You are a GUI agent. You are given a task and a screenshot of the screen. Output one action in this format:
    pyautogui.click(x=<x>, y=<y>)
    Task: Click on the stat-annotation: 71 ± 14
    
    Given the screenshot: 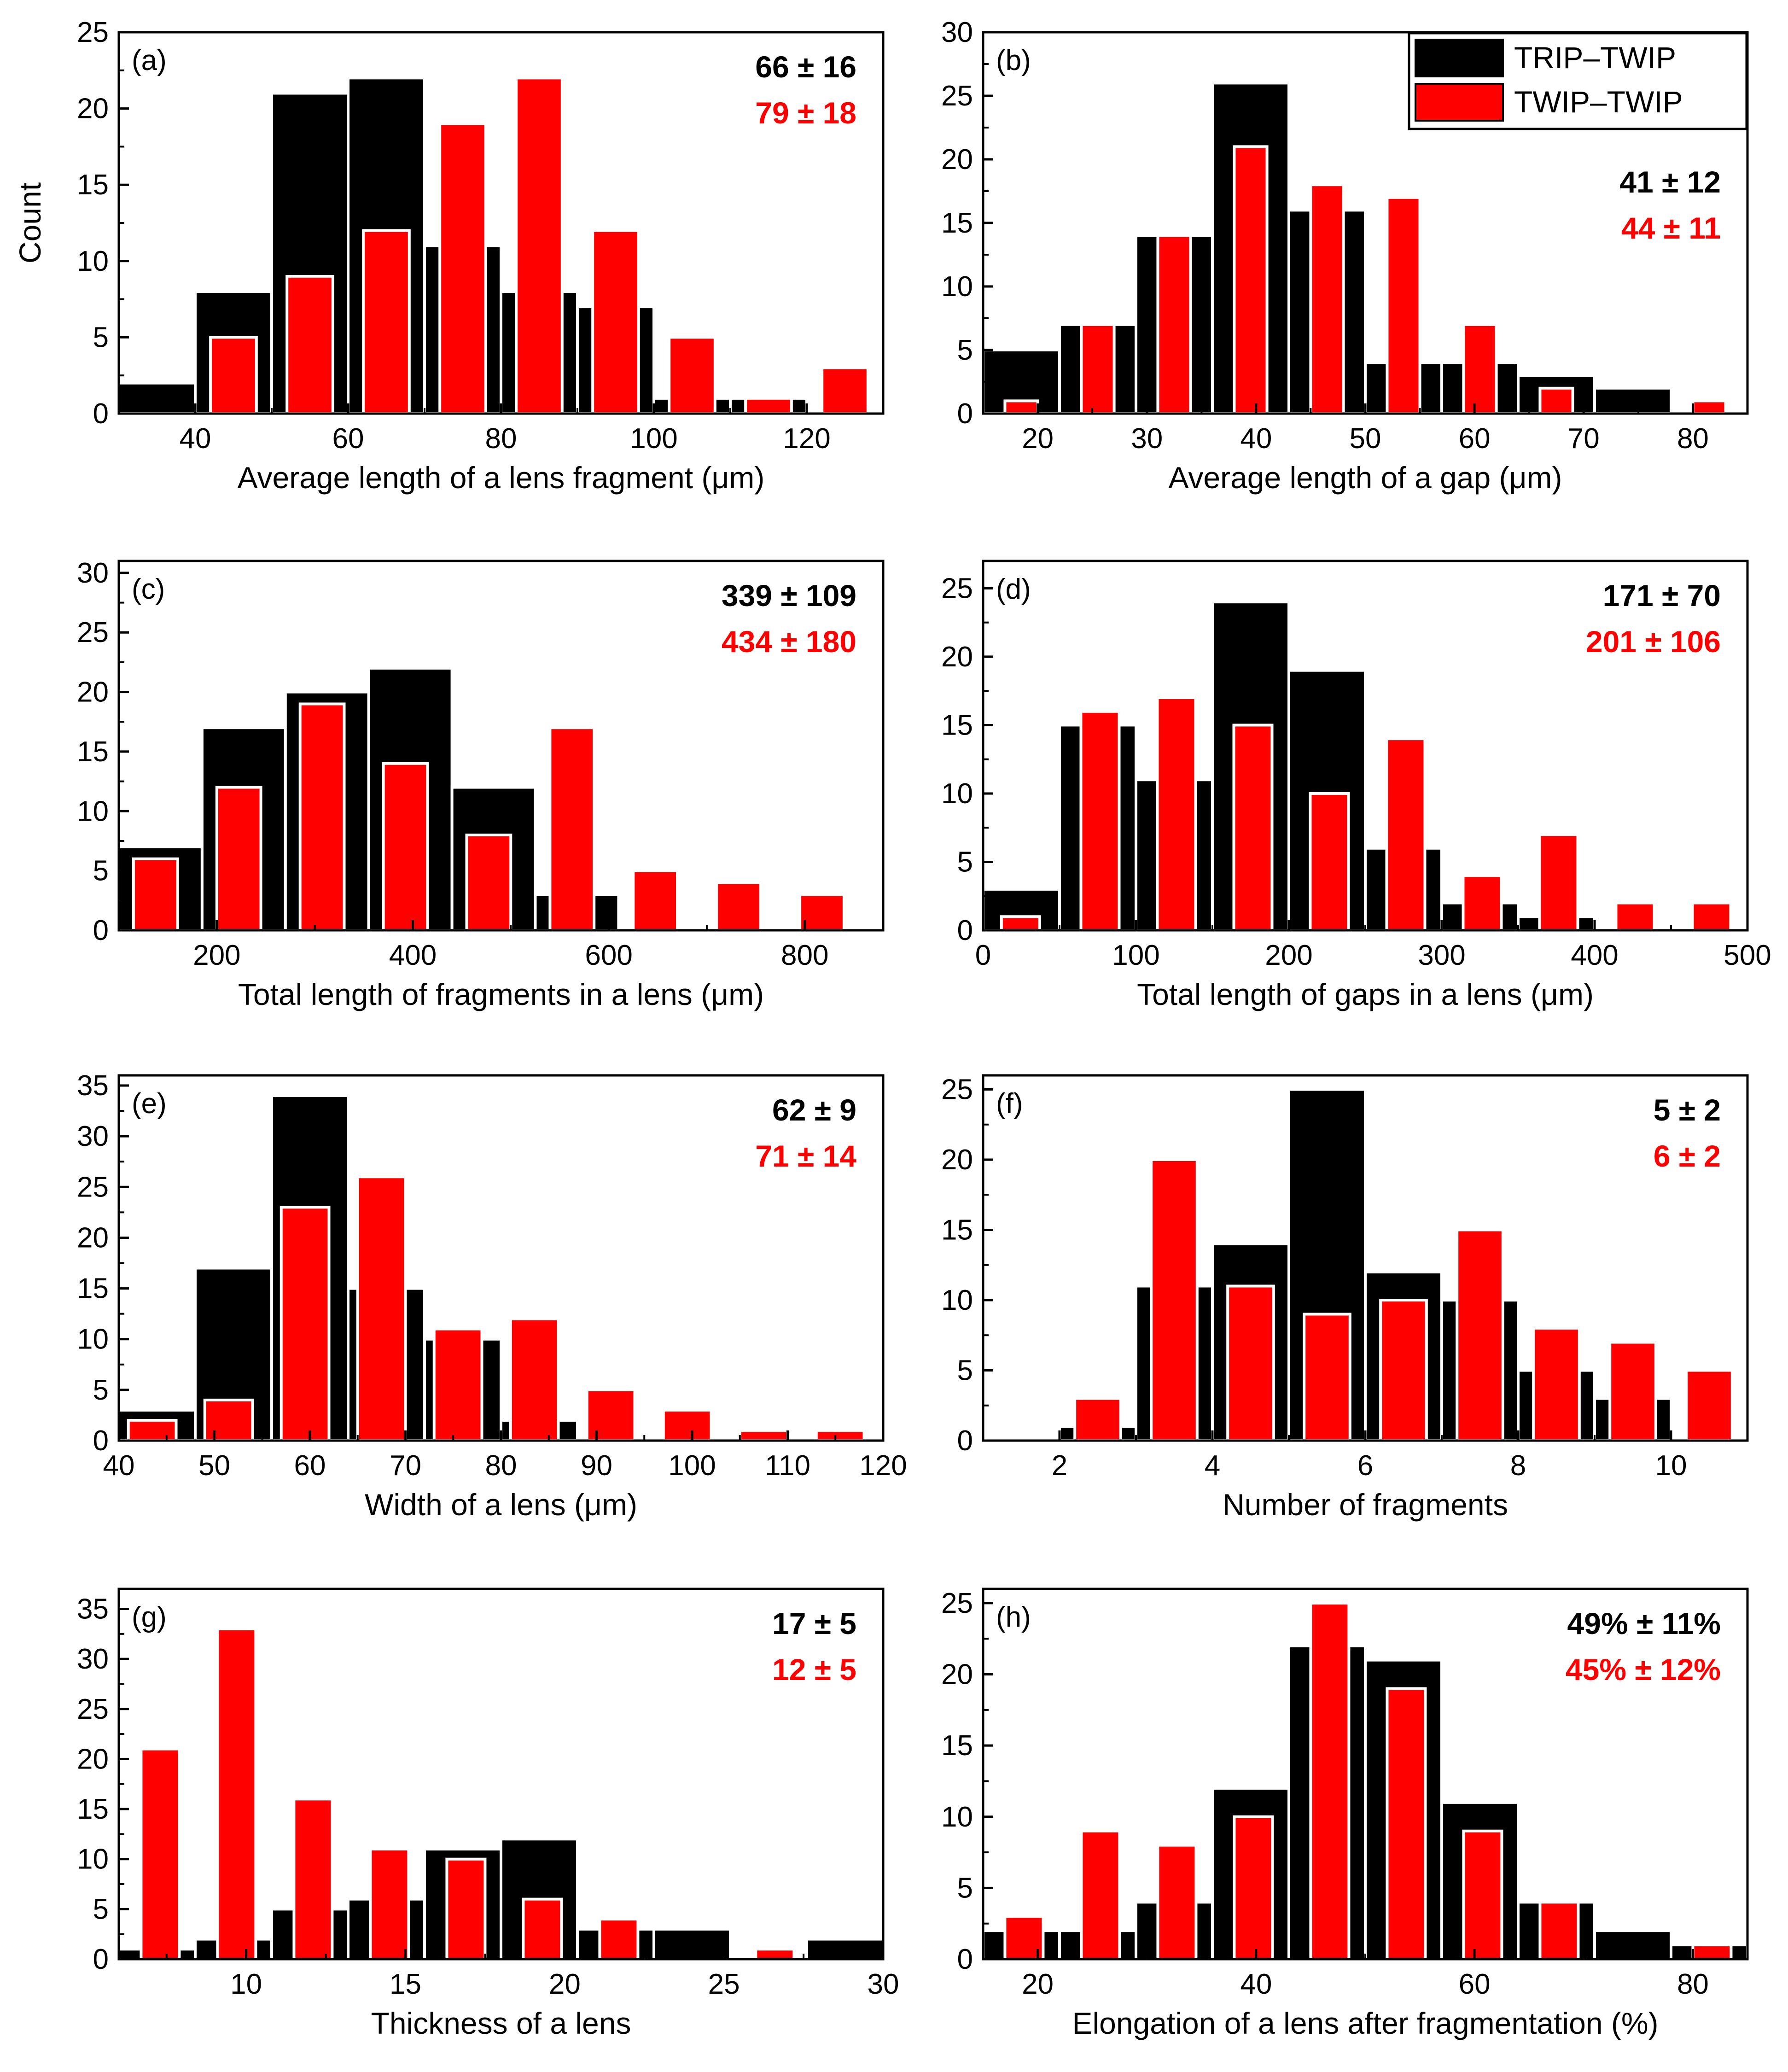 What is the action you would take?
    pyautogui.click(x=806, y=1156)
    